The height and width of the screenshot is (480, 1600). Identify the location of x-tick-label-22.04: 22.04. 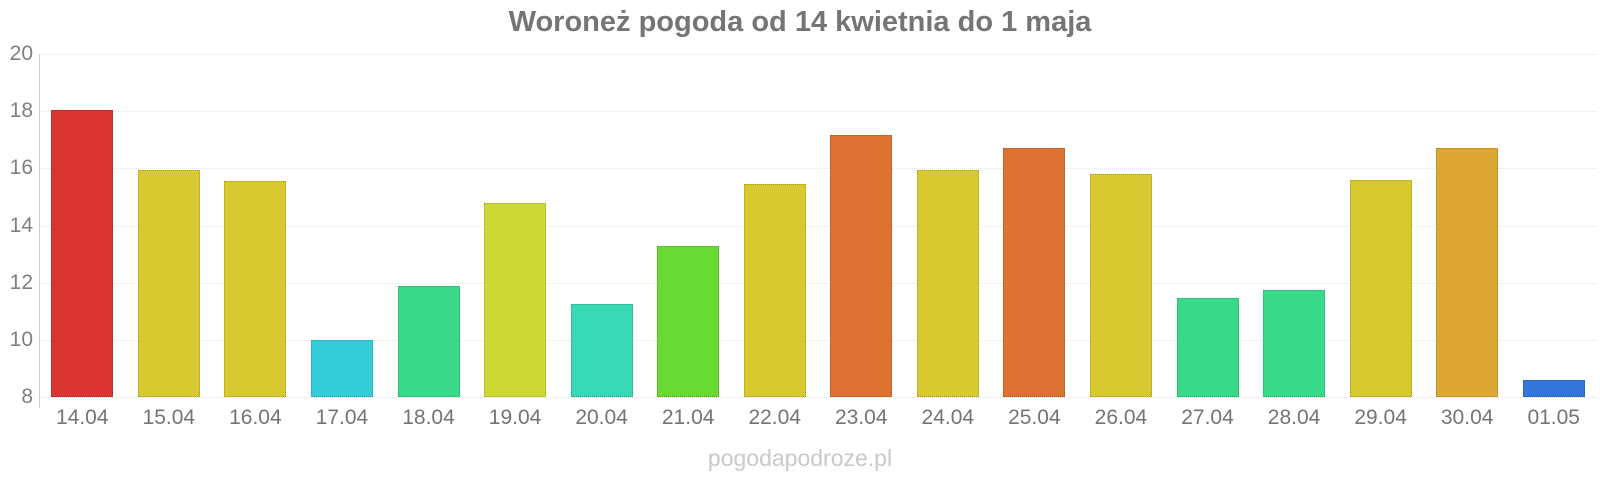
(774, 417).